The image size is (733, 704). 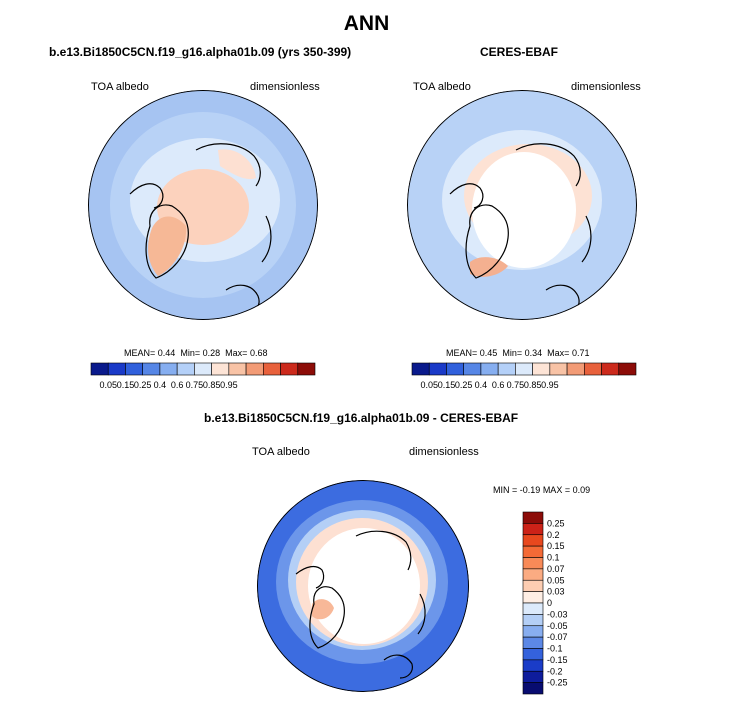 What do you see at coordinates (143, 385) in the screenshot?
I see `panel1-colorbar-tick-label: 0.25` at bounding box center [143, 385].